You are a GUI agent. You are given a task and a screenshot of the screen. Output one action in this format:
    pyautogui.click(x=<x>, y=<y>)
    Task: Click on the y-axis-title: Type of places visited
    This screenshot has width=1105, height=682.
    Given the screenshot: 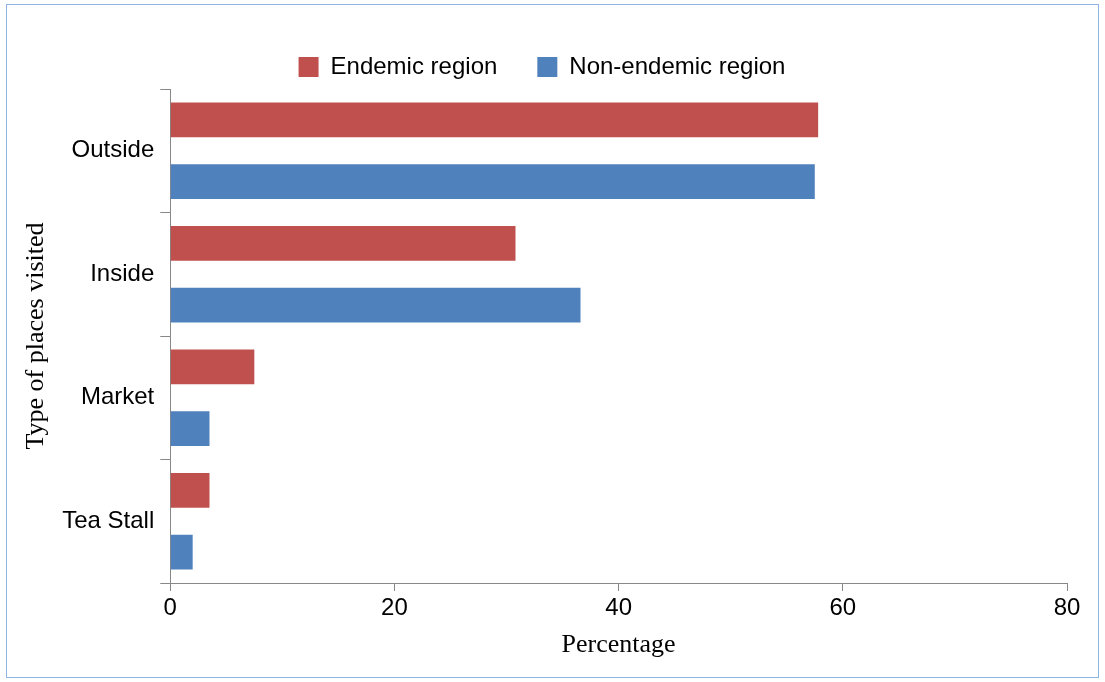 What is the action you would take?
    pyautogui.click(x=35, y=336)
    